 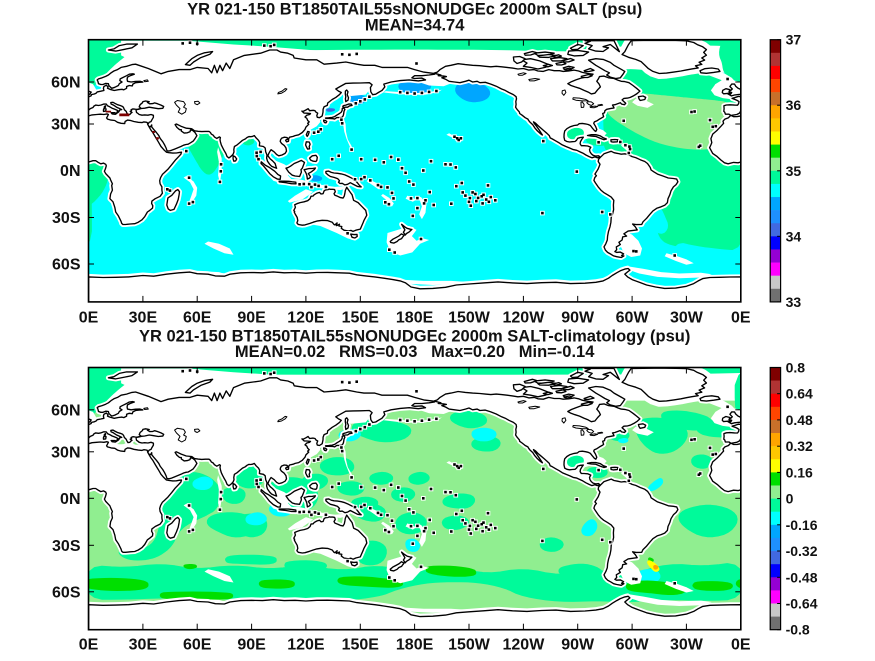 What do you see at coordinates (802, 551) in the screenshot?
I see `svg-text: -0.32` at bounding box center [802, 551].